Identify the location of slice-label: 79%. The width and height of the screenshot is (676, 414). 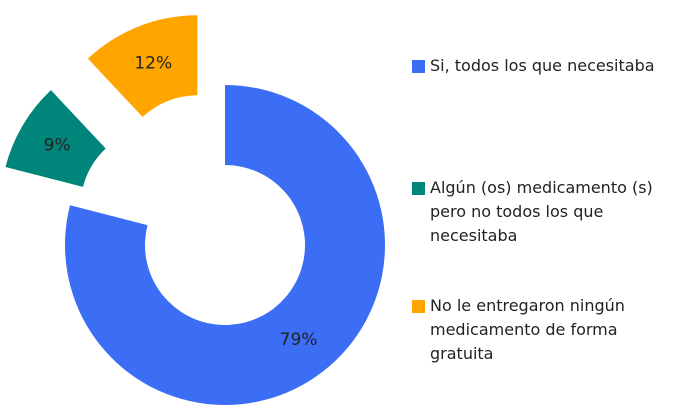
(299, 340).